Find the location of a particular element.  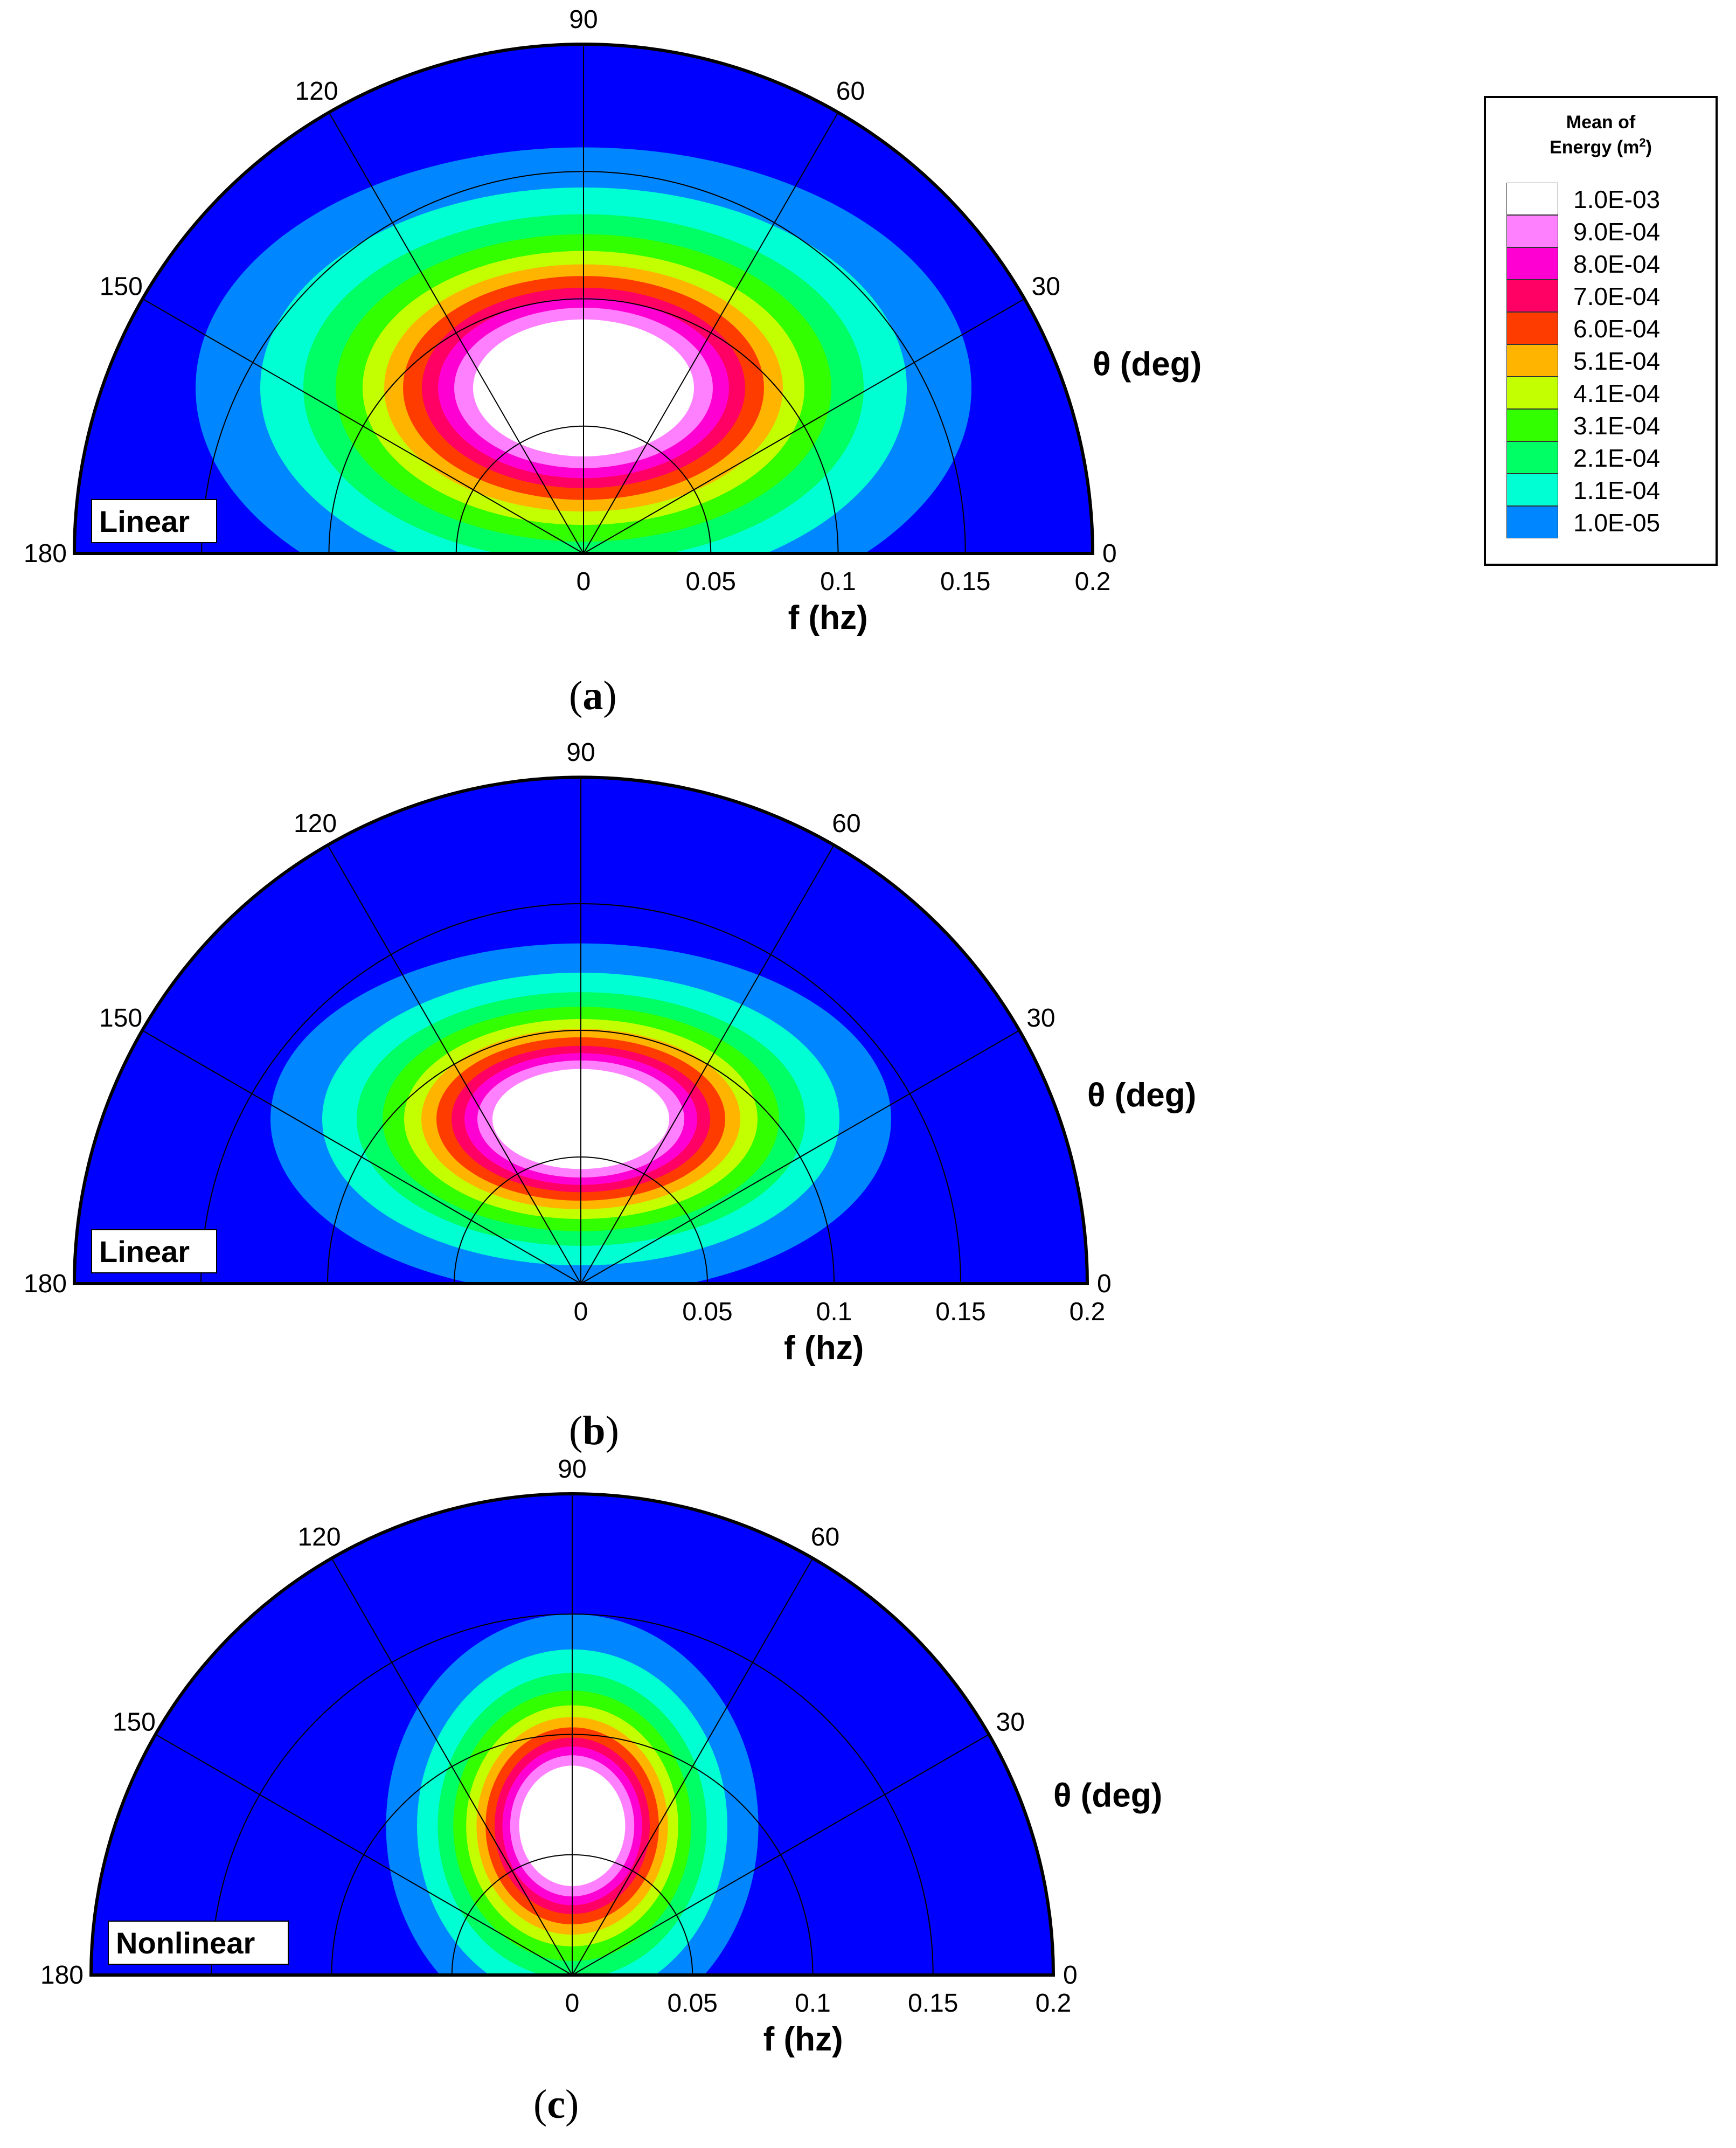

legend-row: 4.1E-04 is located at coordinates (1608, 393).